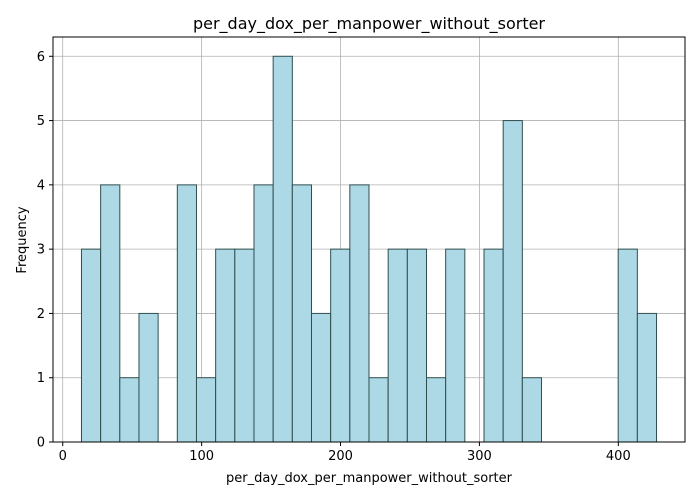 The image size is (700, 500). Describe the element at coordinates (22, 239) in the screenshot. I see `y-axis-label: Frequency` at that location.